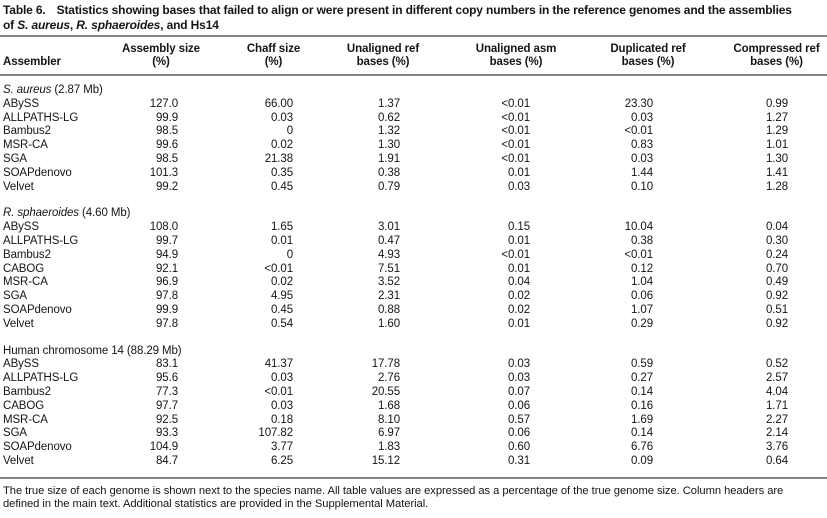  I want to click on value-cell-assembly-size: 127.0, so click(163, 103).